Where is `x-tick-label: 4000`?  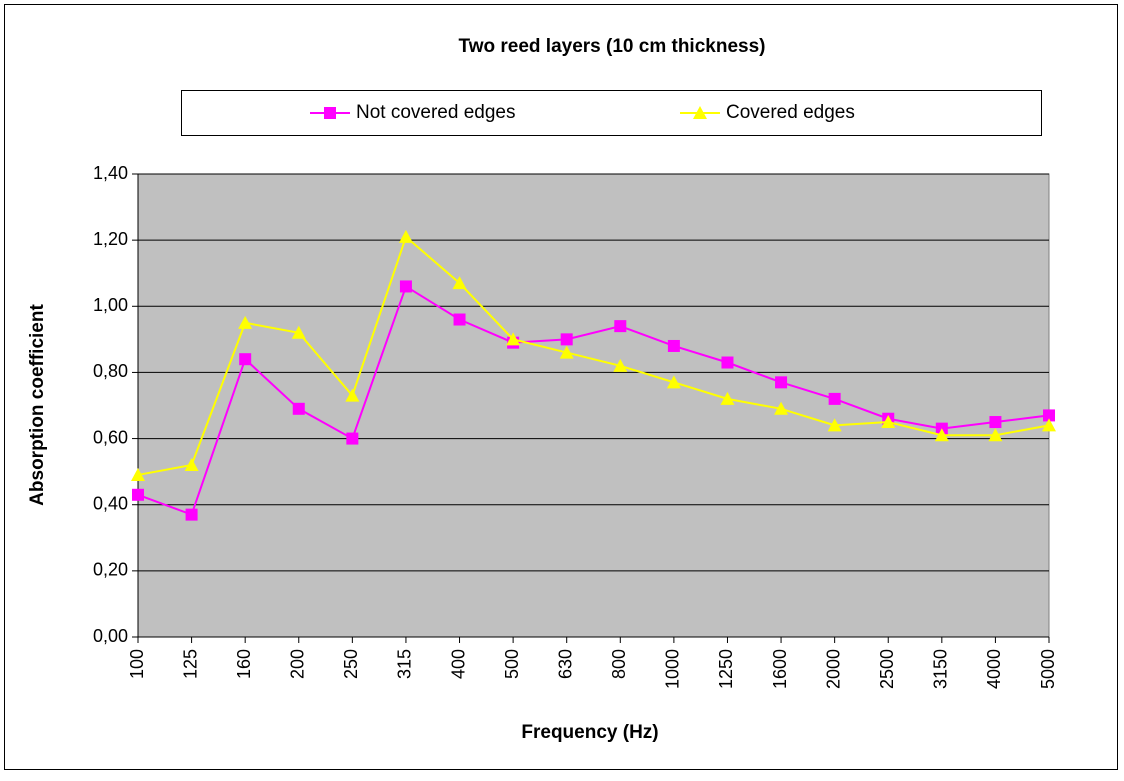 x-tick-label: 4000 is located at coordinates (994, 669).